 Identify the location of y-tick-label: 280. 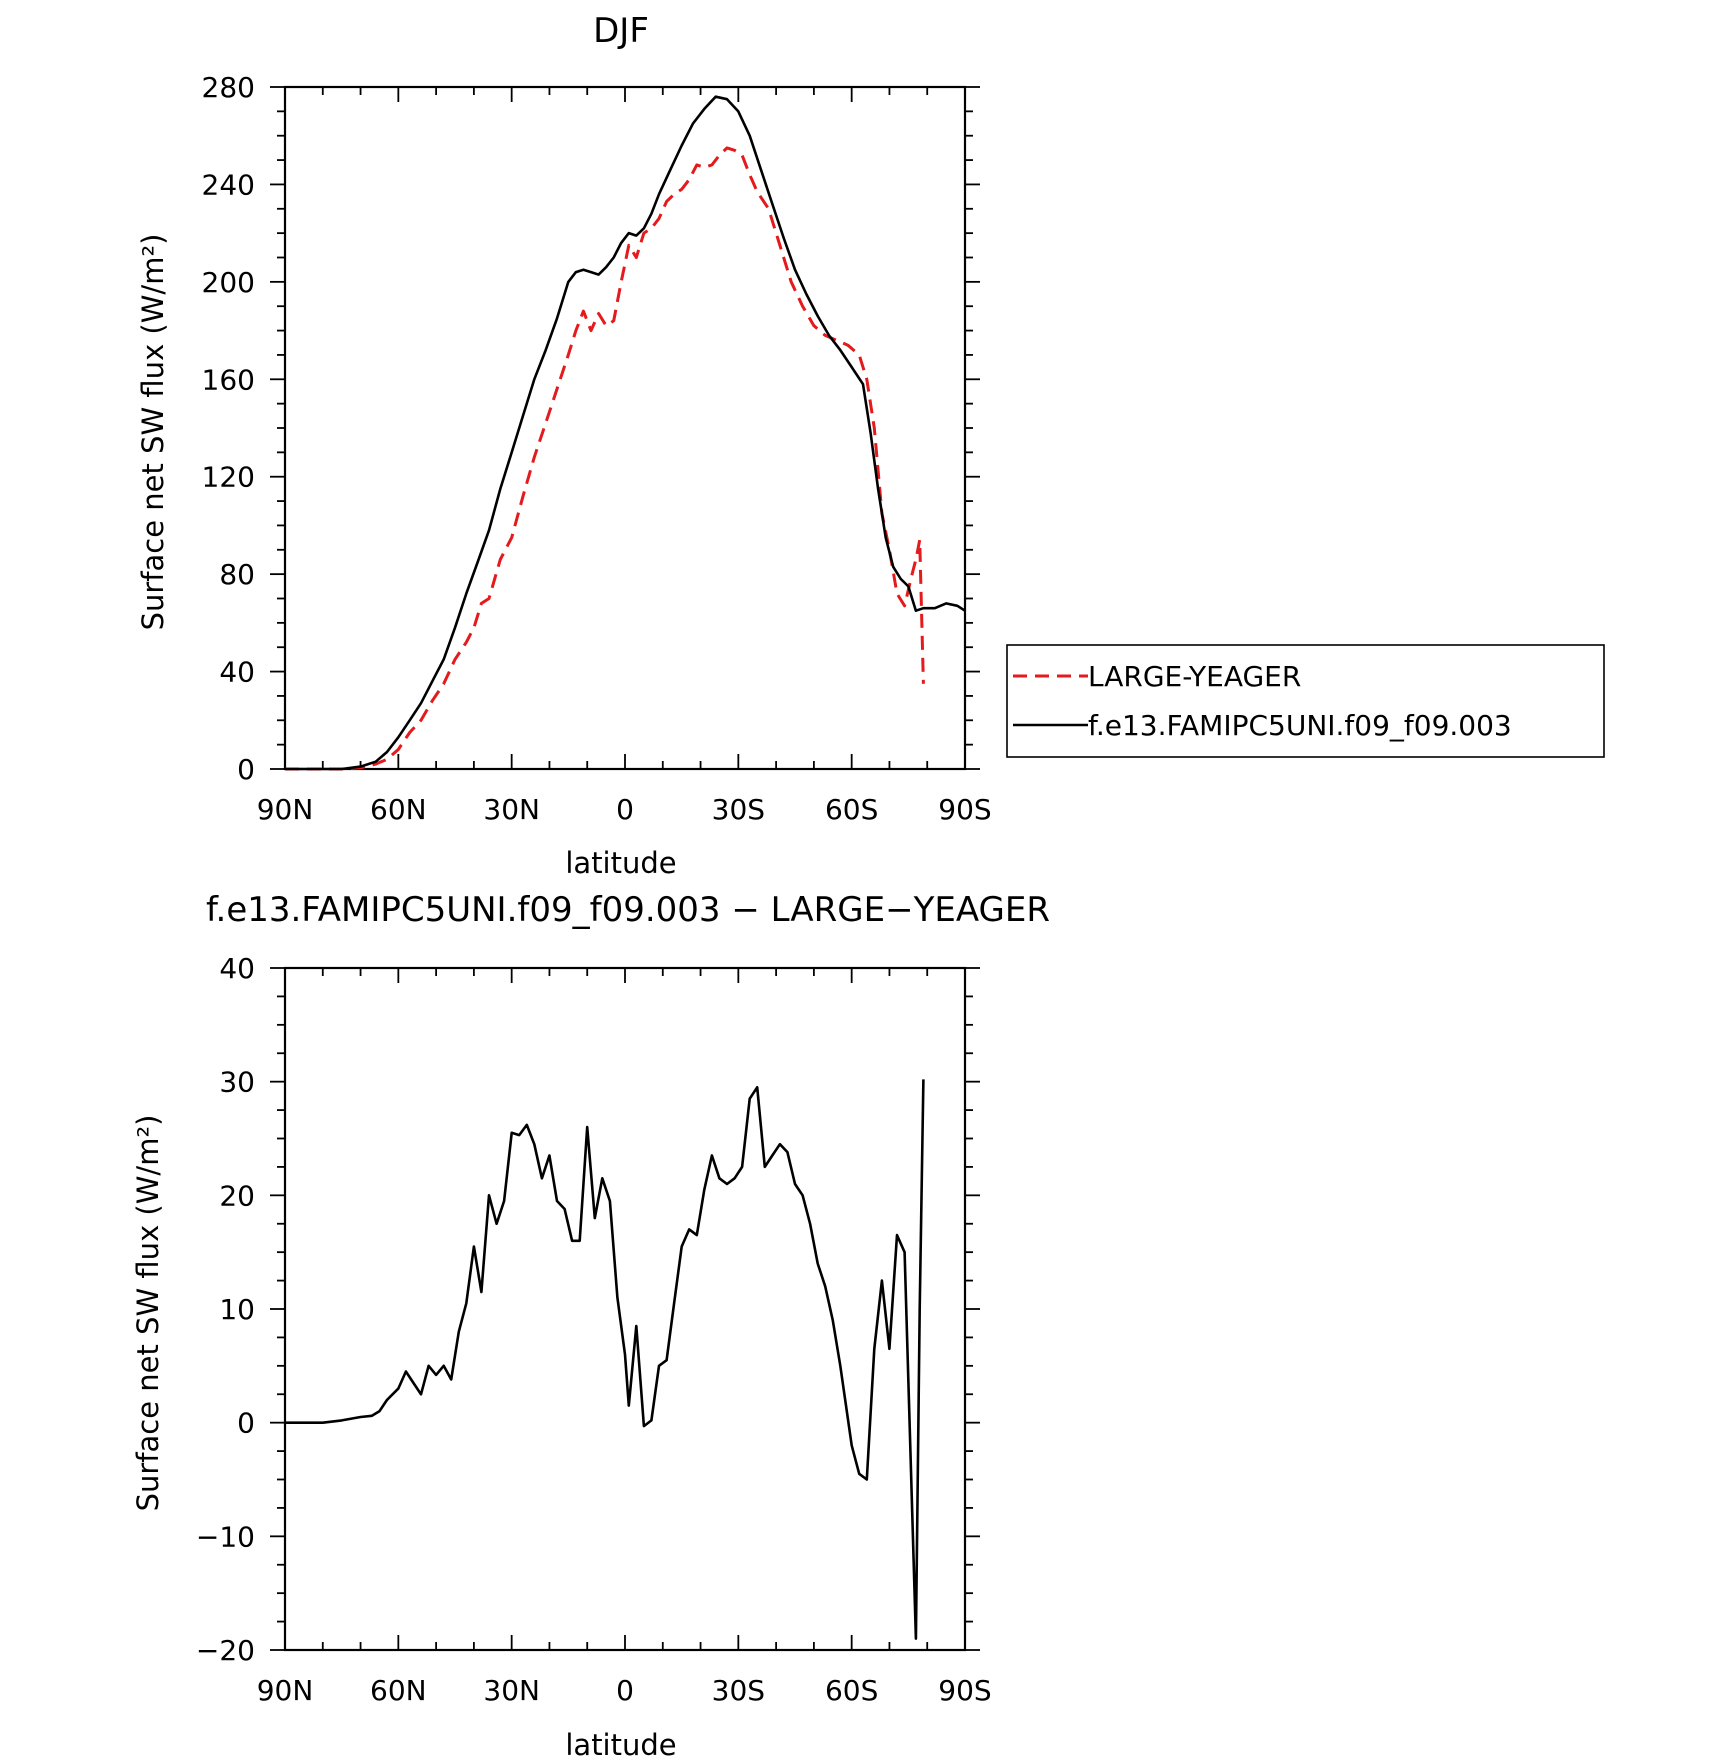
(228, 87).